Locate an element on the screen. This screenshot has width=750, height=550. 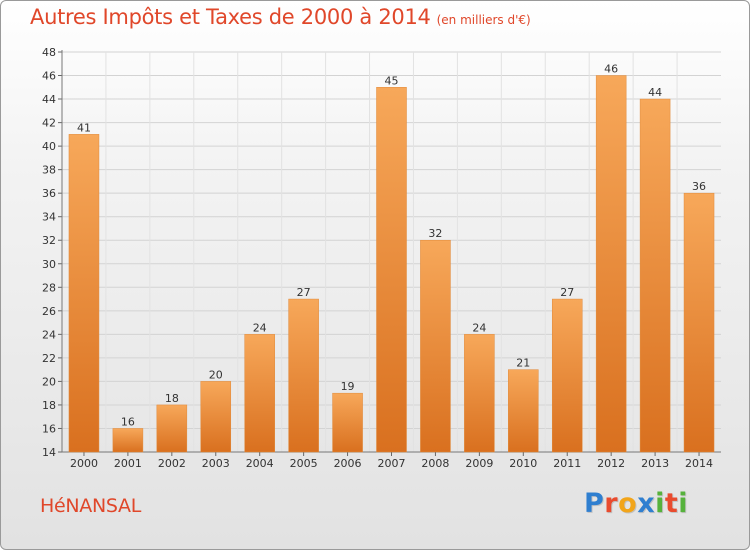
value-label-2006: 19 is located at coordinates (348, 386).